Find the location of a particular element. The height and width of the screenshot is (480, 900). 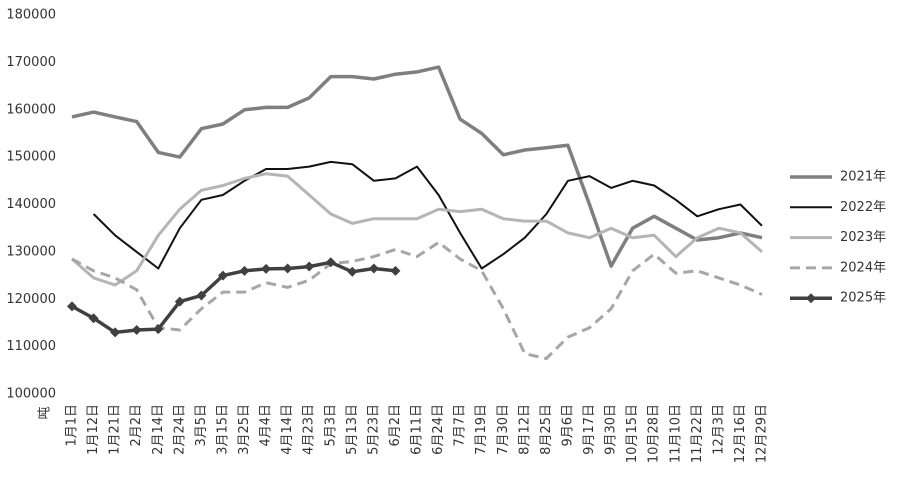

x-tick-label: 9月17日 is located at coordinates (589, 429).